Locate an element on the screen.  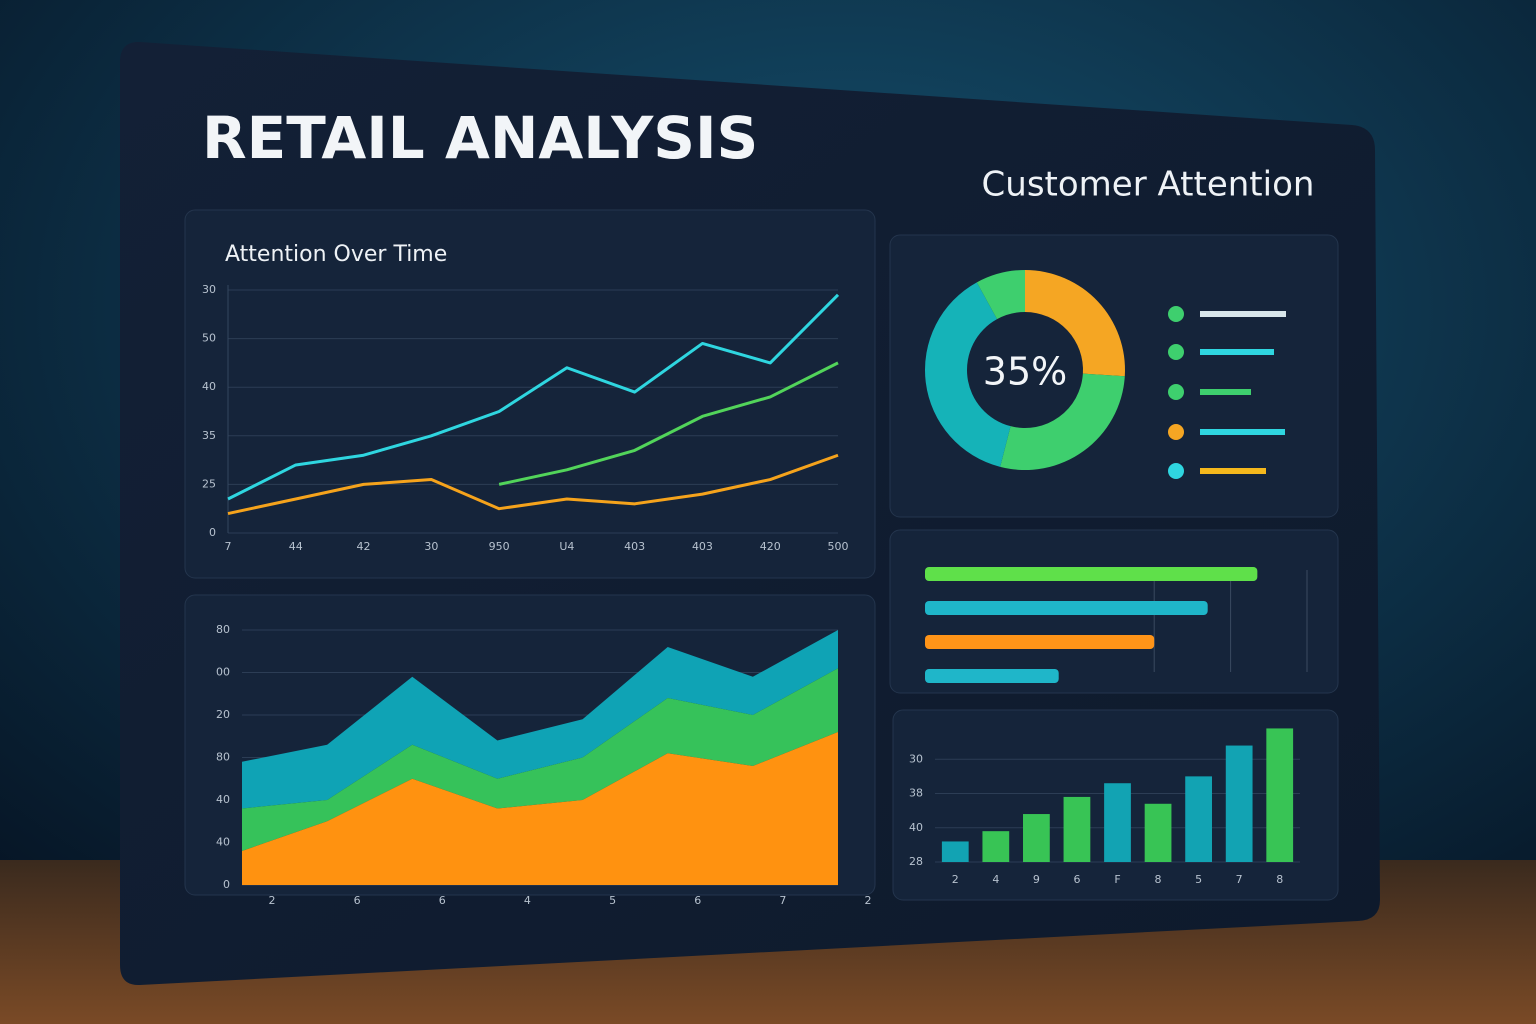
x-tick-label: 30 is located at coordinates (431, 546).